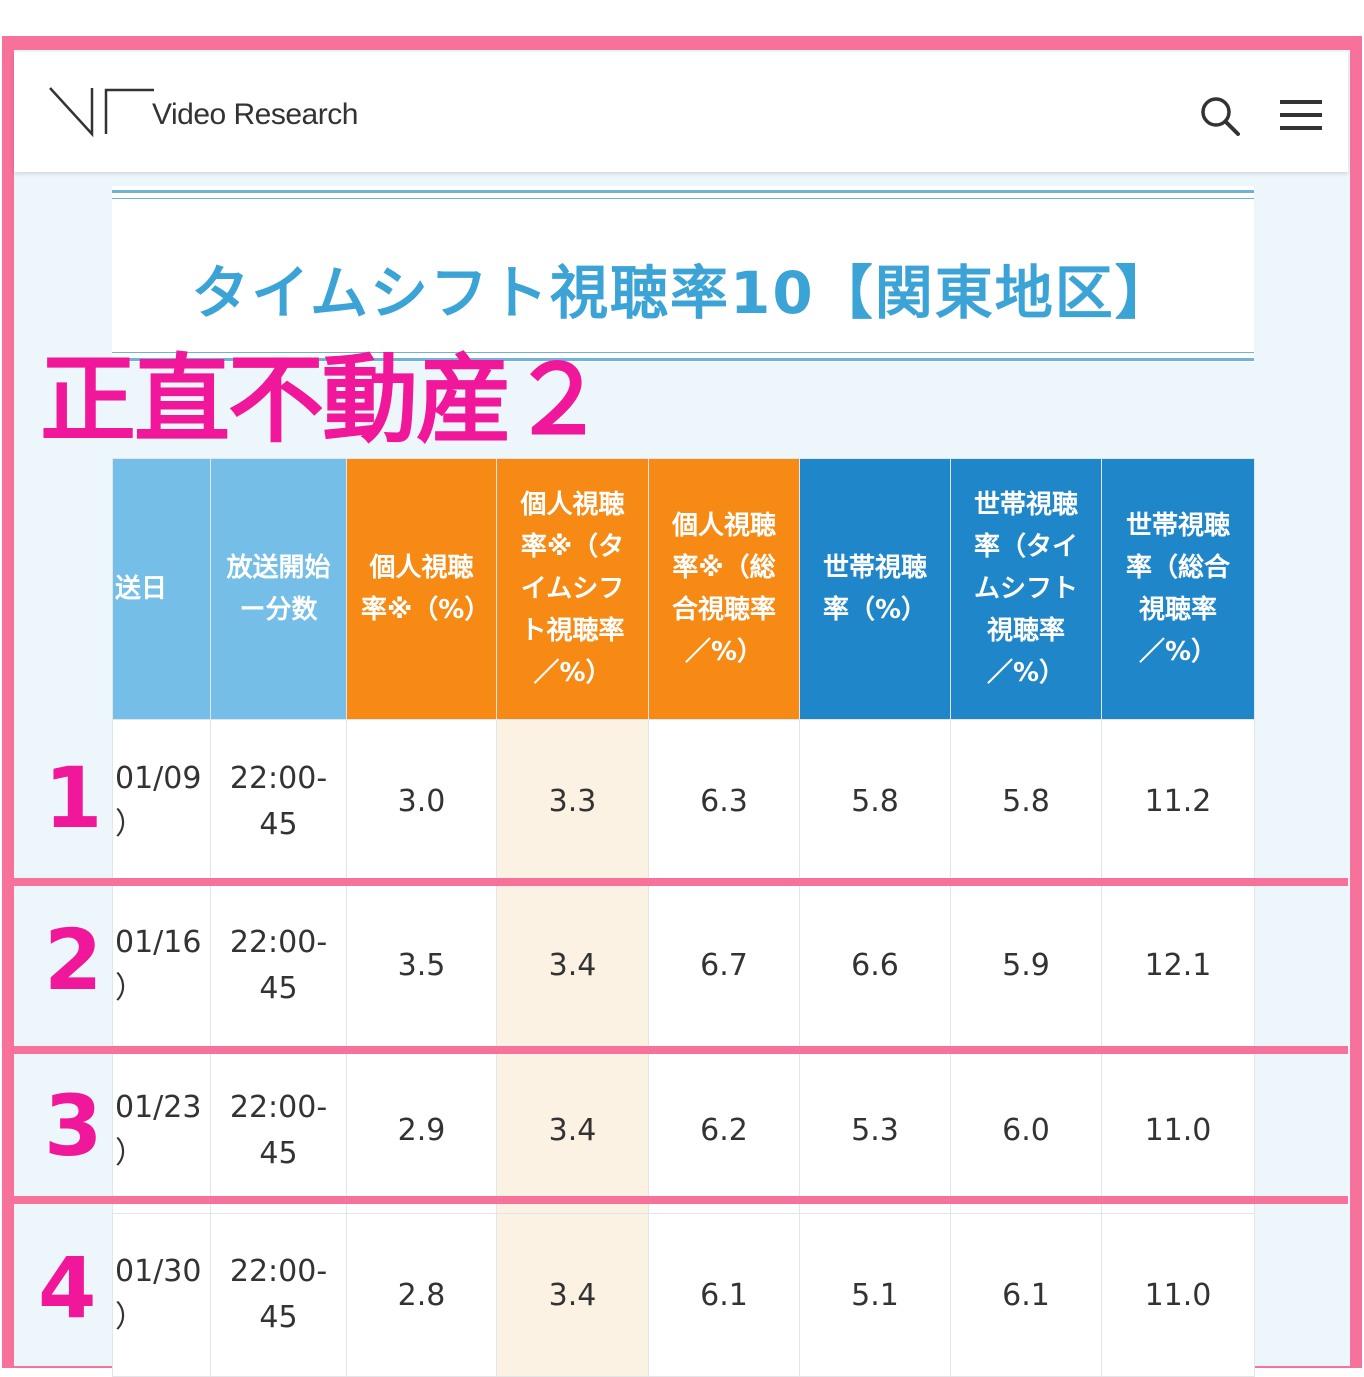 The height and width of the screenshot is (1377, 1364). I want to click on cell-date: 01/23 ）, so click(161, 1130).